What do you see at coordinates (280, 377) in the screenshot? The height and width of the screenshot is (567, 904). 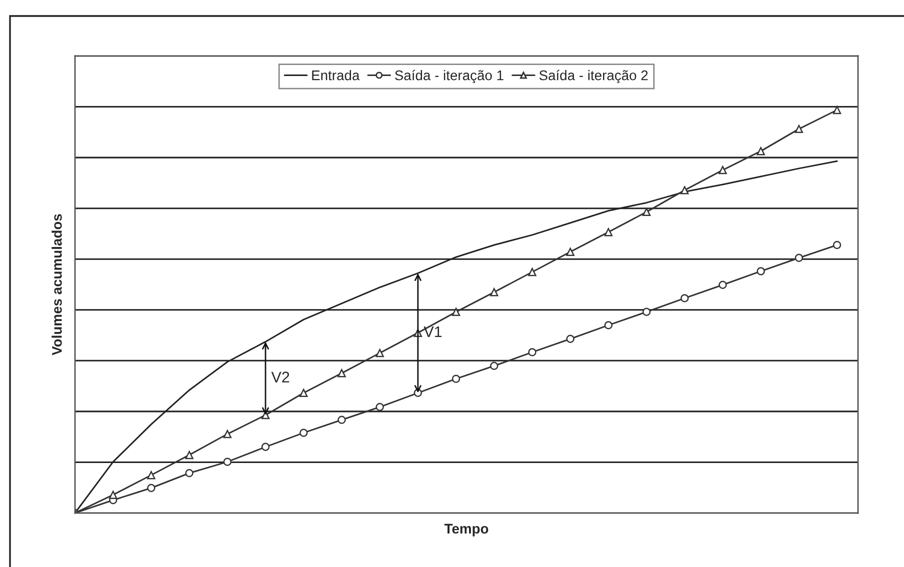 I see `annotation: V2` at bounding box center [280, 377].